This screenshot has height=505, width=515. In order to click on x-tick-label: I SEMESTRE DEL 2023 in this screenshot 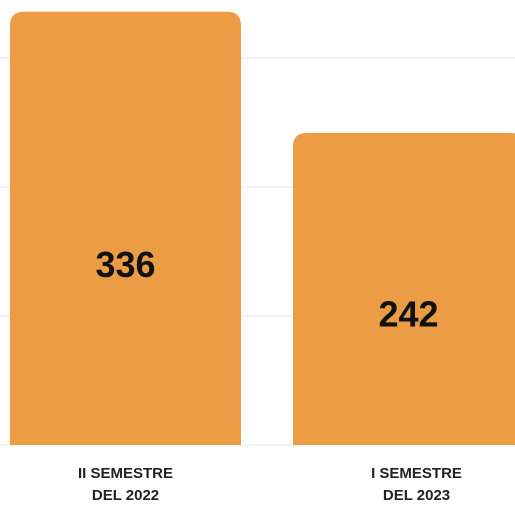, I will do `click(416, 484)`.